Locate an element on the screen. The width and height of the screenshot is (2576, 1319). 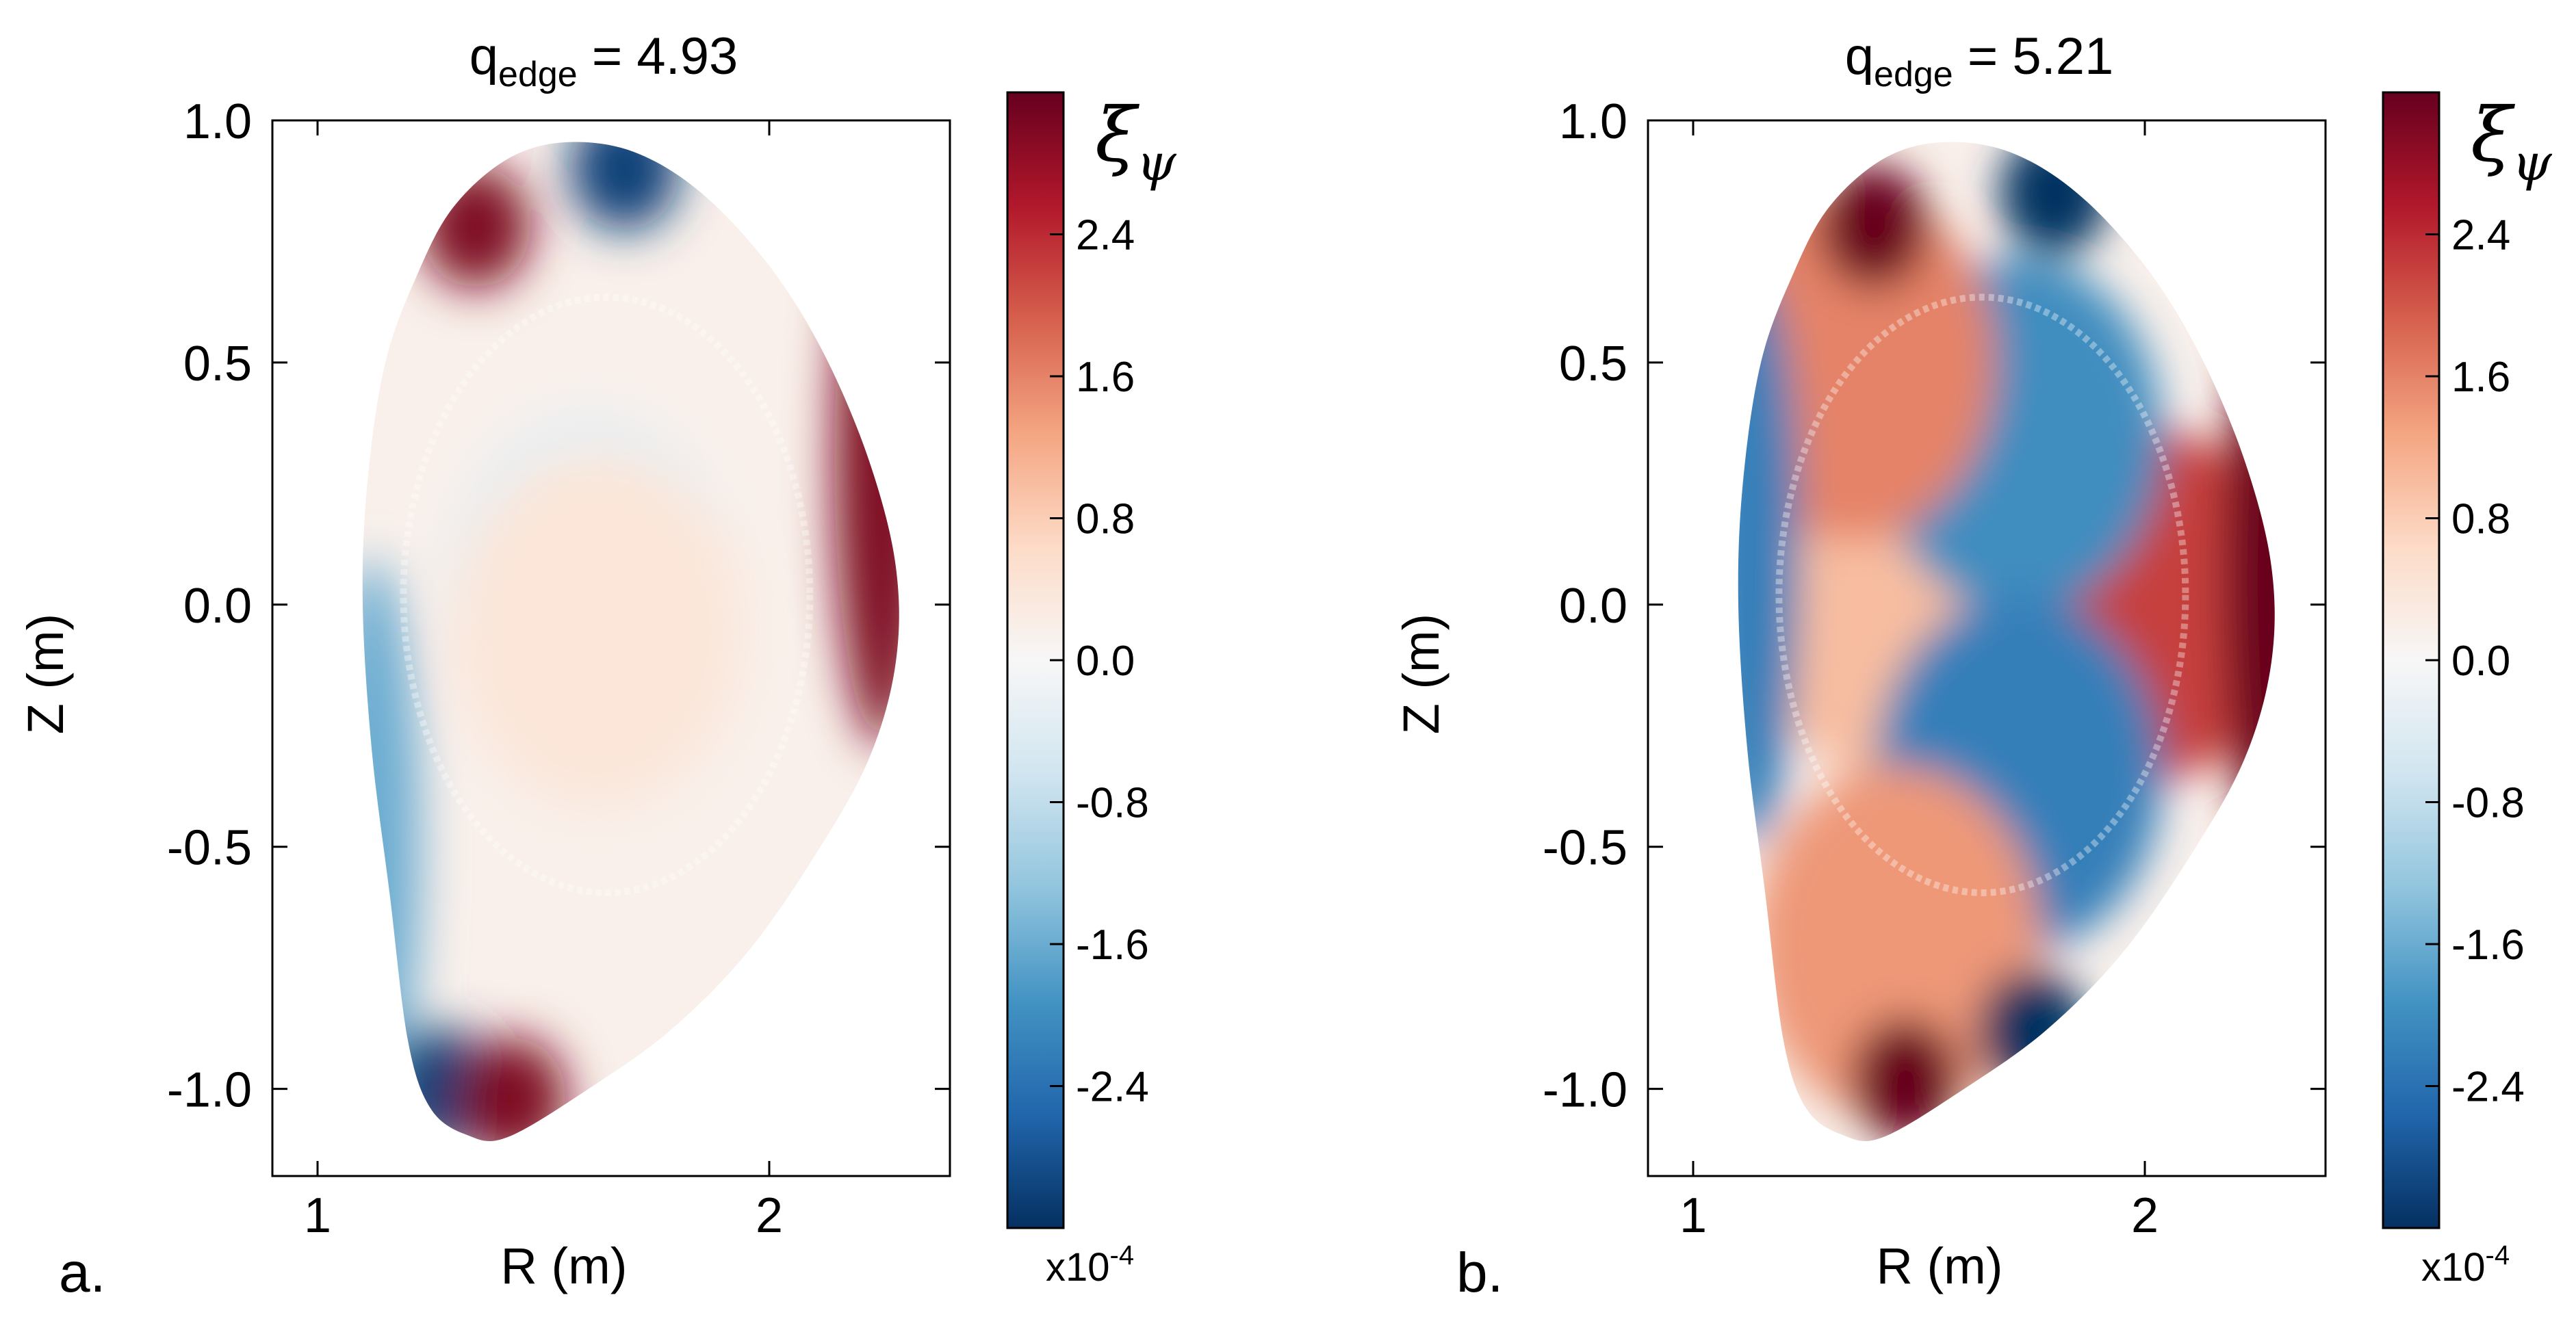
panel-a-colorbar-tick-label: -0.8 is located at coordinates (1112, 803).